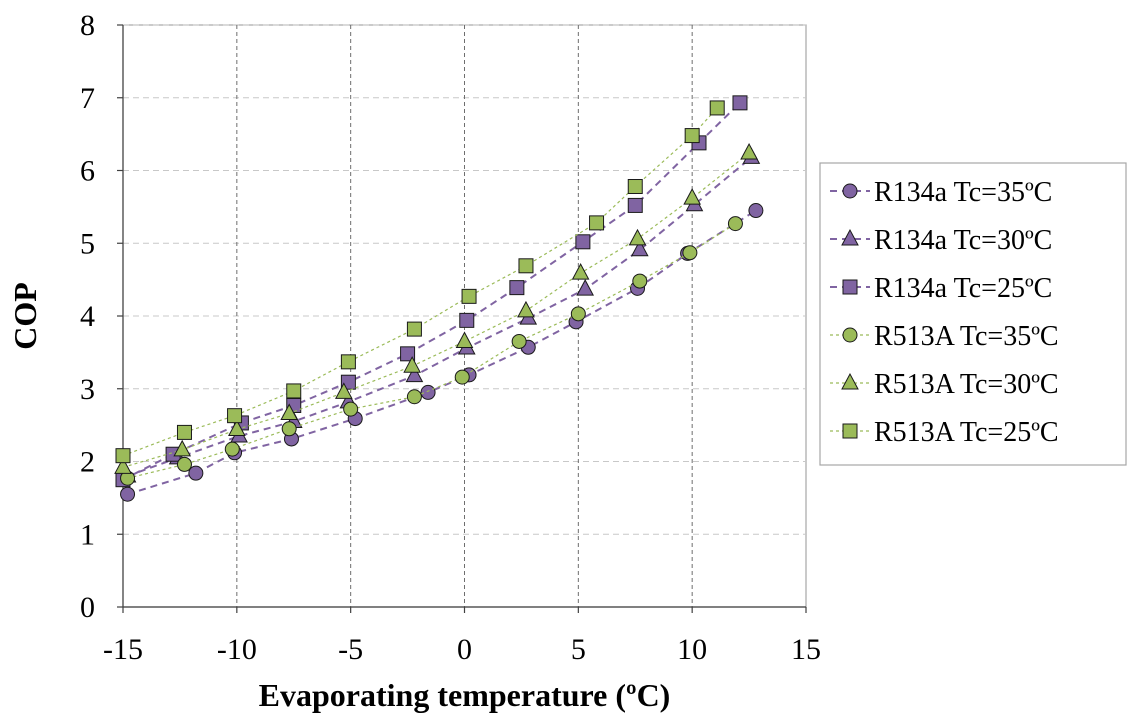 This screenshot has height=722, width=1131. What do you see at coordinates (578, 649) in the screenshot?
I see `x-tick-label: 5` at bounding box center [578, 649].